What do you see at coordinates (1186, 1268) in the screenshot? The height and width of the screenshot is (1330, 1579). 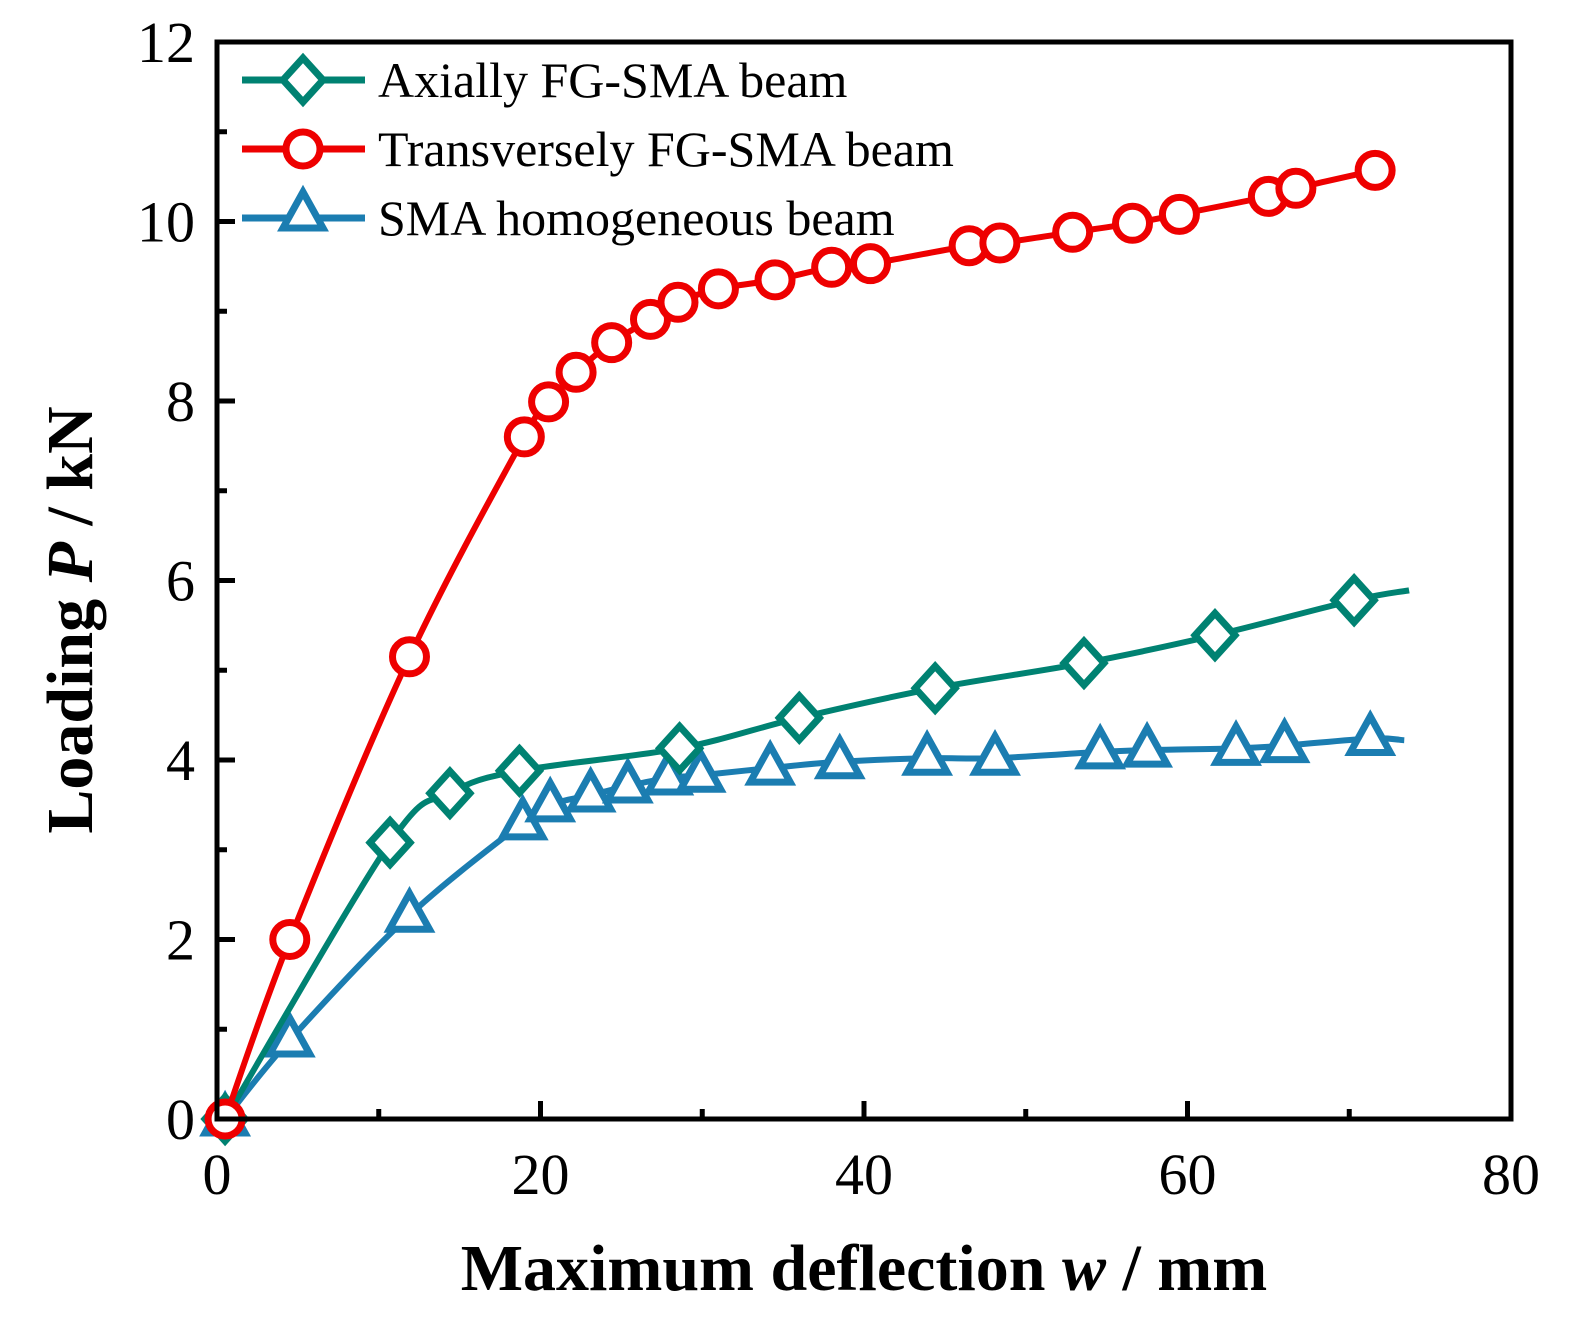 I see `x-axis-title-post: / mm` at bounding box center [1186, 1268].